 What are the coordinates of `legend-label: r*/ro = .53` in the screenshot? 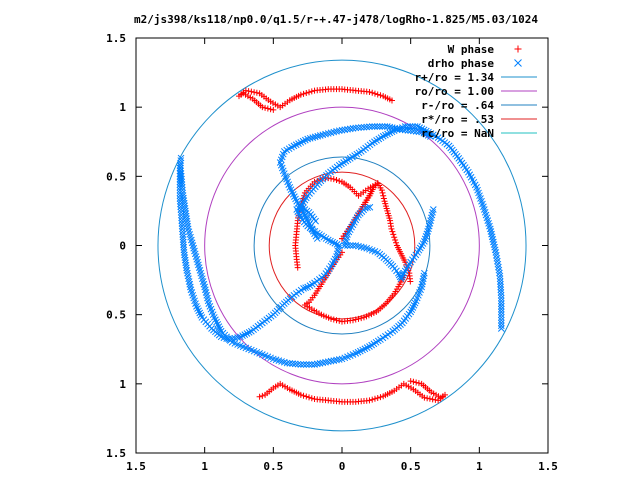 It's located at (457, 119).